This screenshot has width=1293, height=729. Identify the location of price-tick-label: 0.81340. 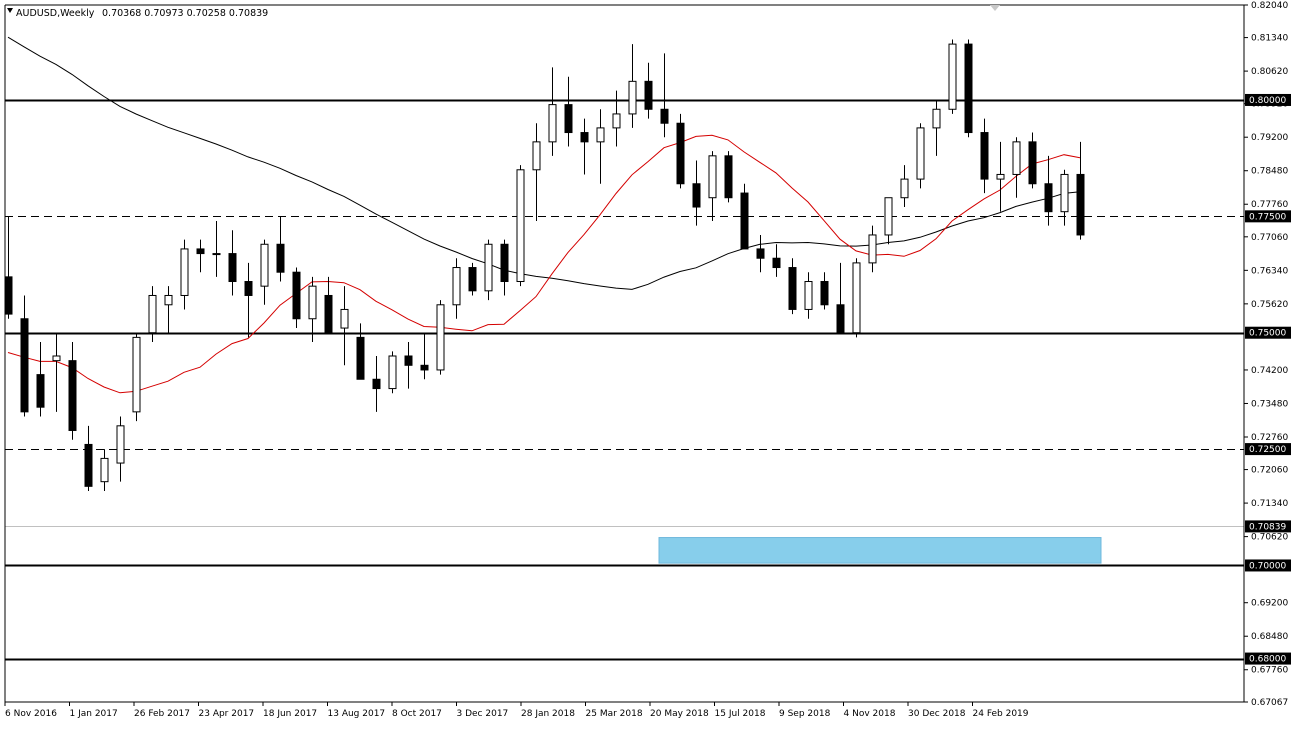
(1269, 39).